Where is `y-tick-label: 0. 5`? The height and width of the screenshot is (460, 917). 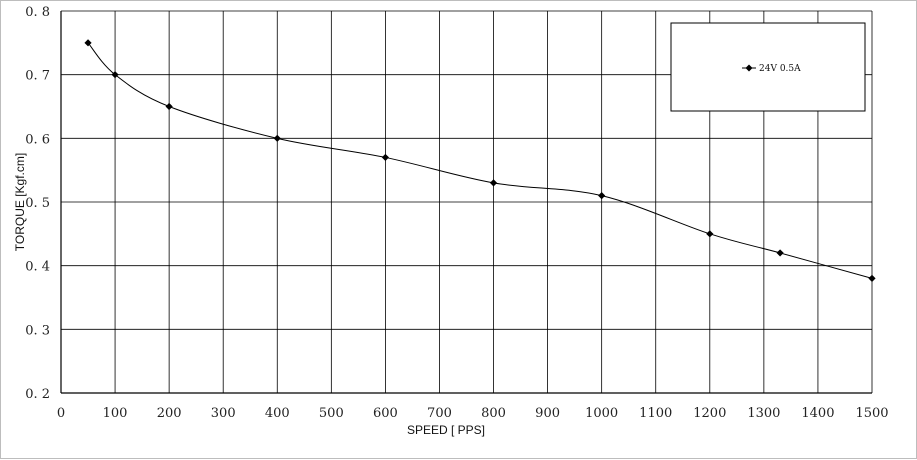 y-tick-label: 0. 5 is located at coordinates (37, 203).